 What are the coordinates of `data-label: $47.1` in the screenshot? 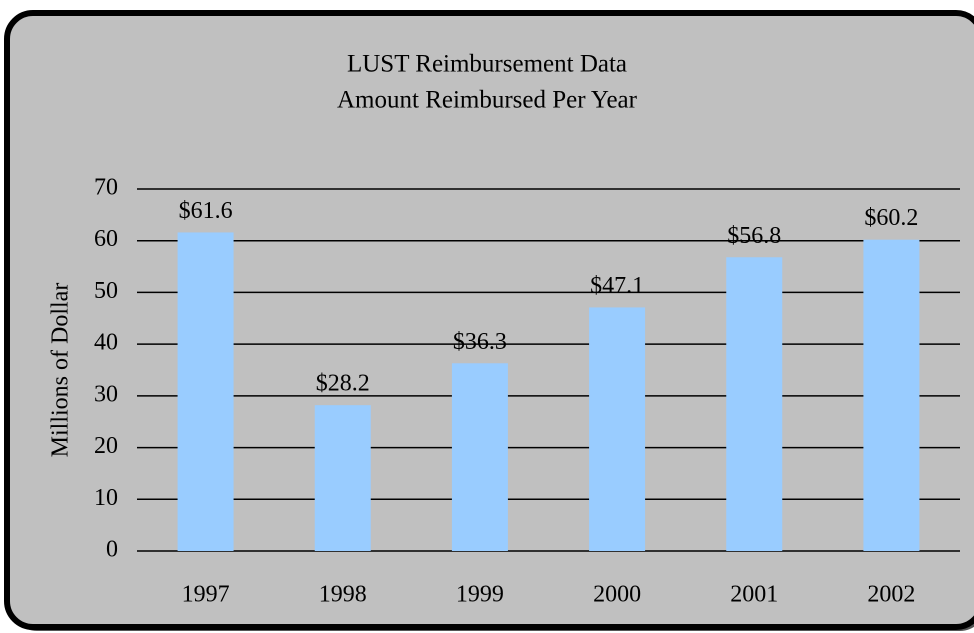 It's located at (617, 286).